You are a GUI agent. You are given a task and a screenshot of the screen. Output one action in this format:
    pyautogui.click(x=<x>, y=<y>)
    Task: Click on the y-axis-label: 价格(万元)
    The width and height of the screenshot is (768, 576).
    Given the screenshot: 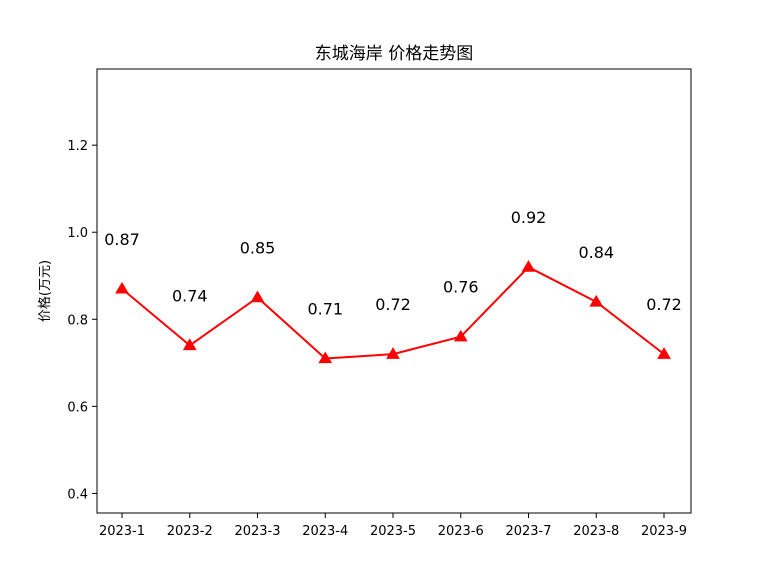 What is the action you would take?
    pyautogui.click(x=45, y=291)
    